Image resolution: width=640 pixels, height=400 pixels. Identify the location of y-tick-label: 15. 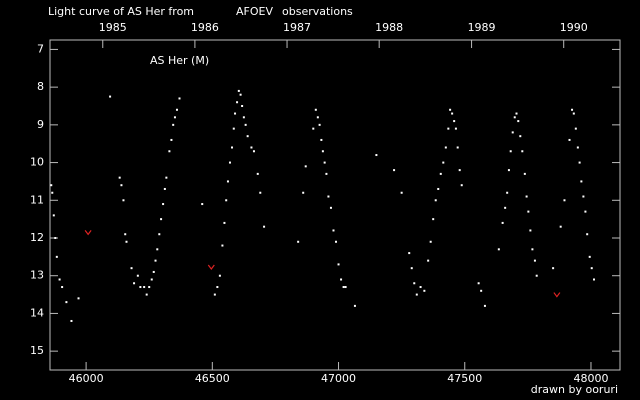
(37, 350).